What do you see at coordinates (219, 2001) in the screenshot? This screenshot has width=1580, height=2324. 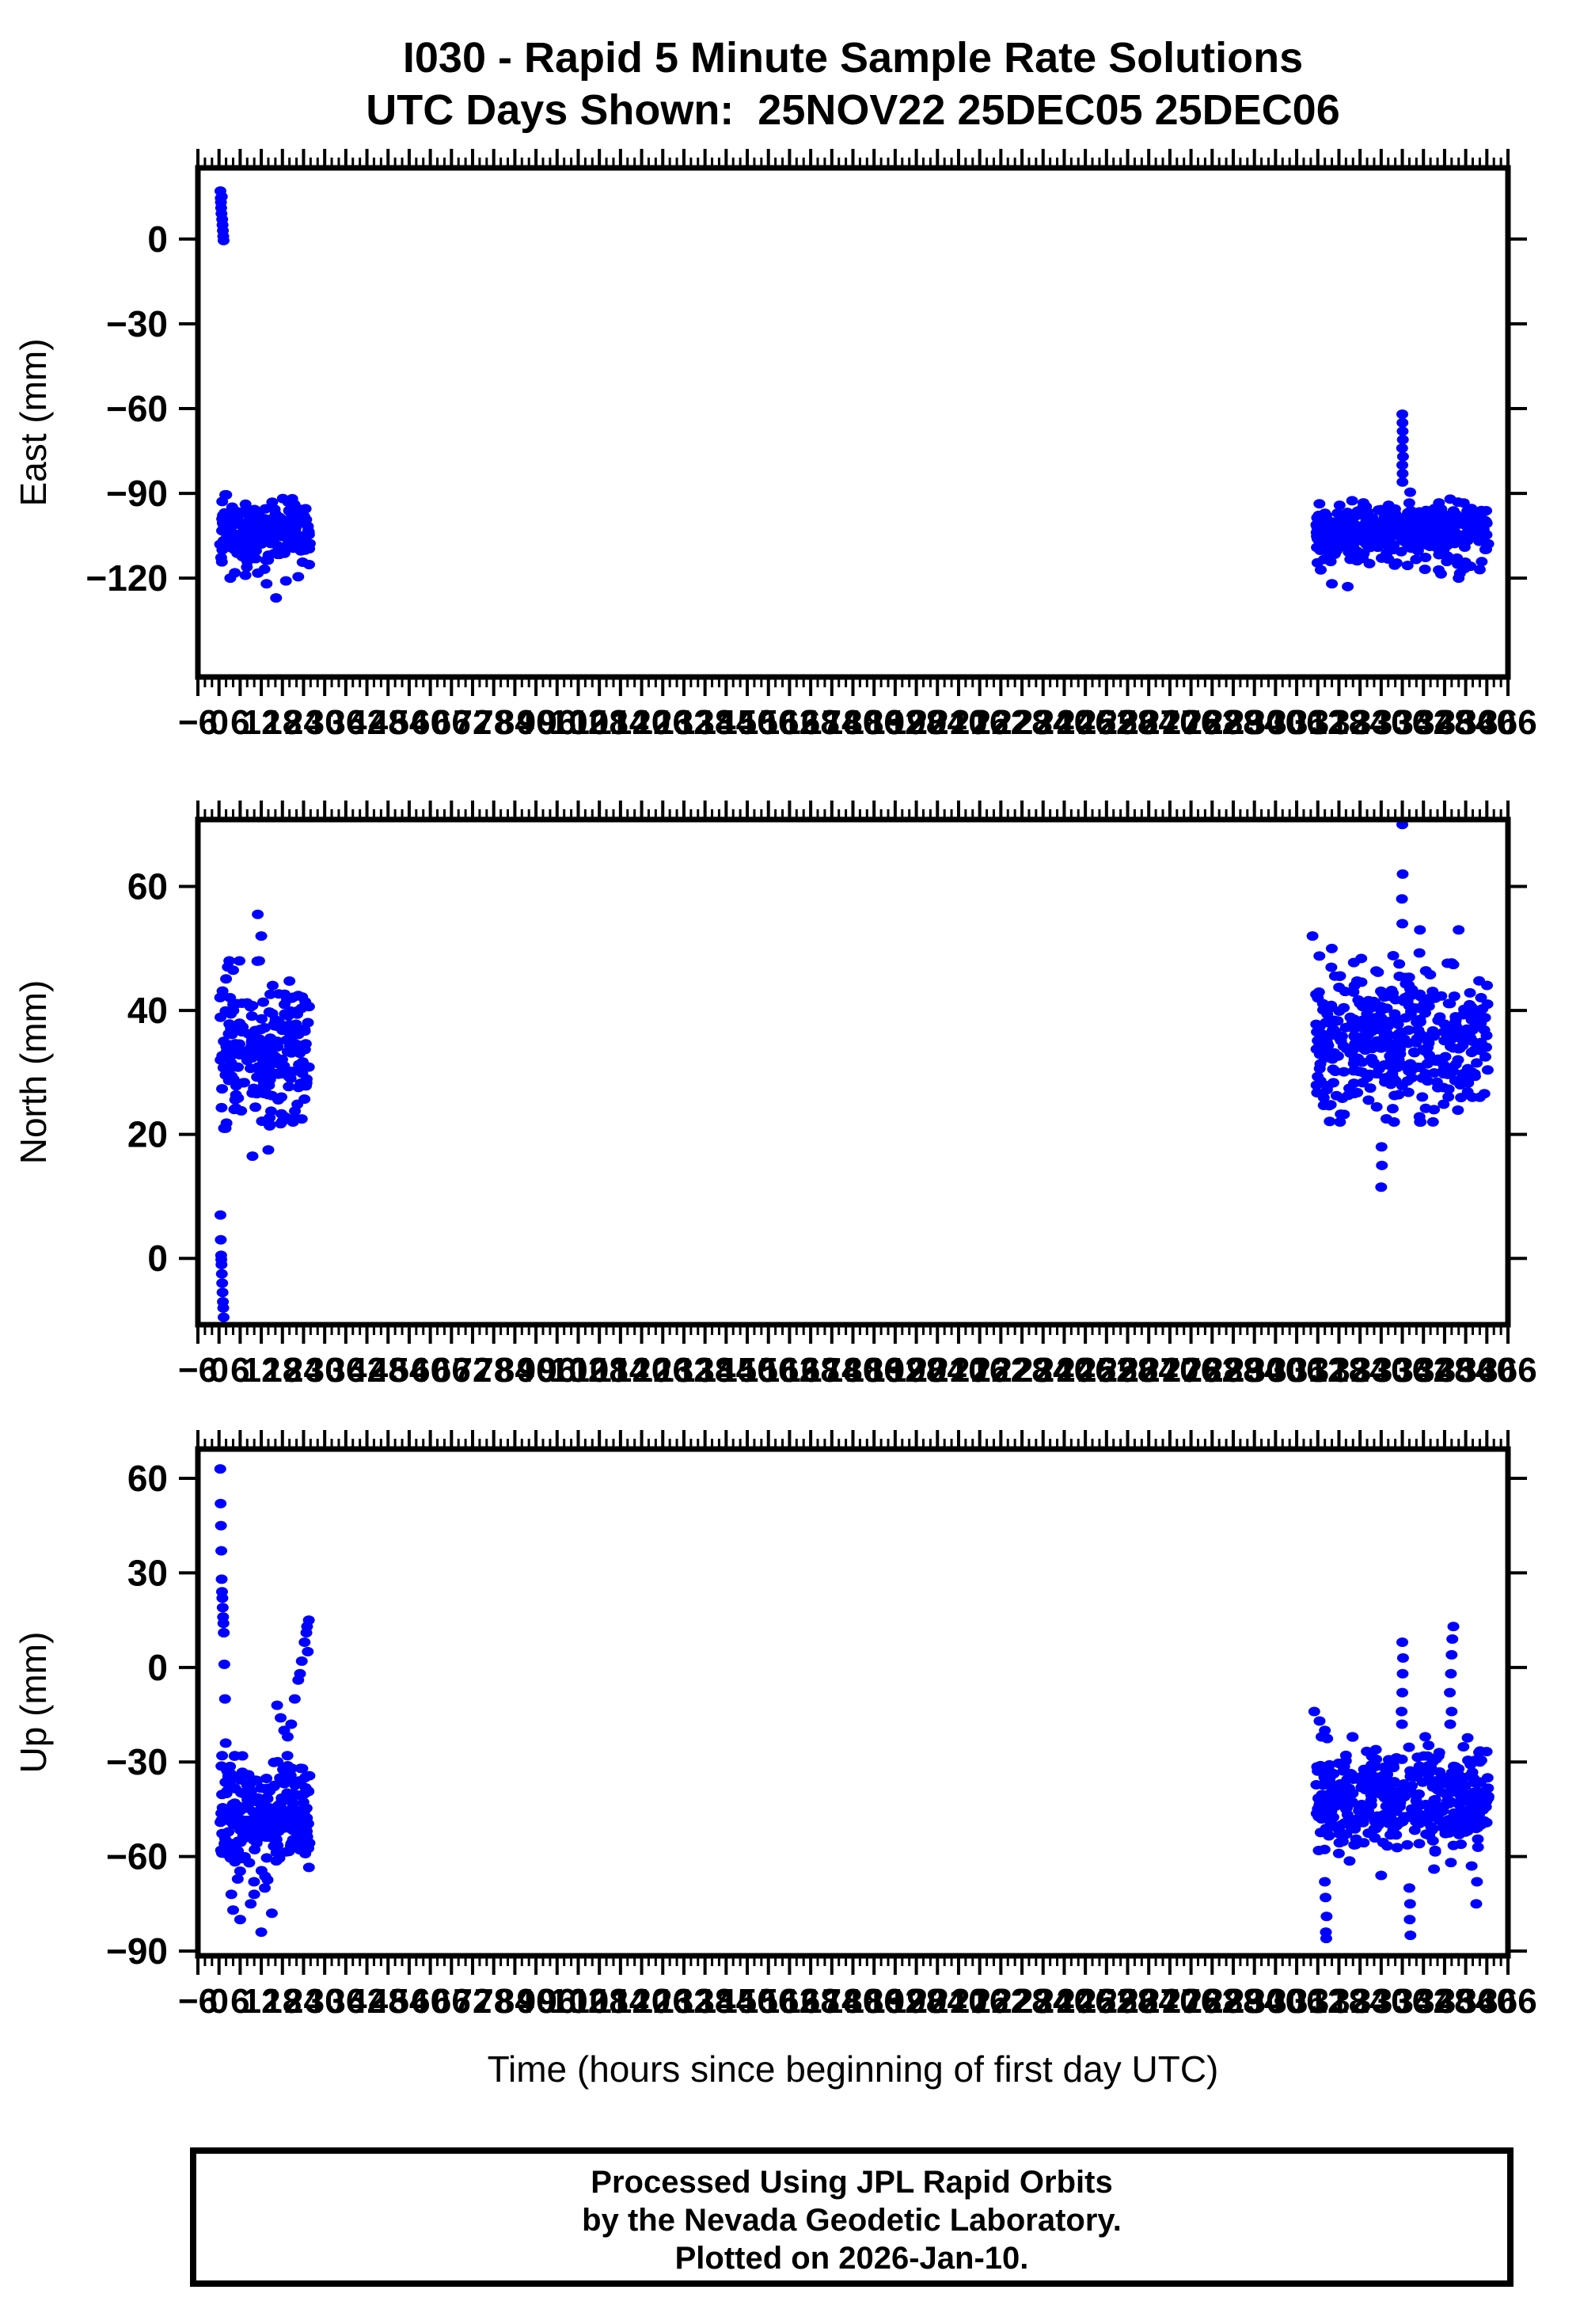 I see `x-tick-label: 0` at bounding box center [219, 2001].